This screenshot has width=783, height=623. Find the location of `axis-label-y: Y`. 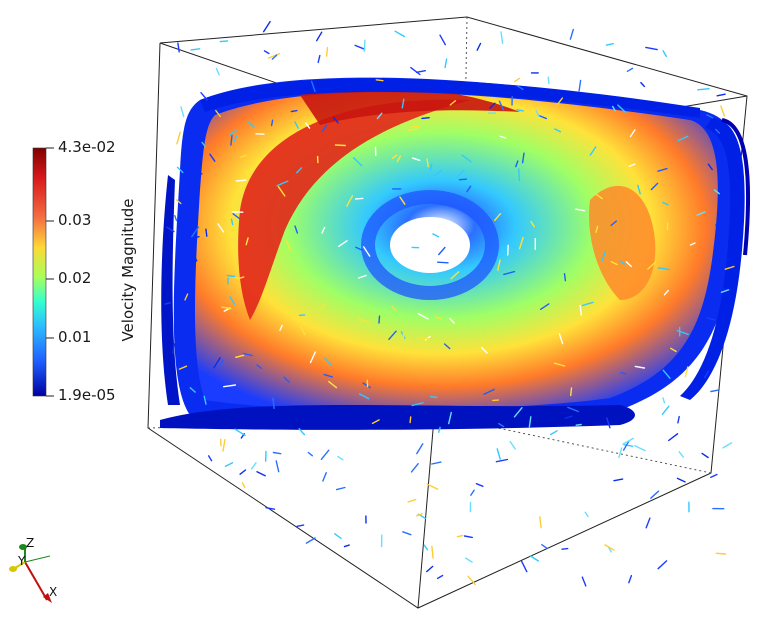

axis-label-y: Y is located at coordinates (22, 561).